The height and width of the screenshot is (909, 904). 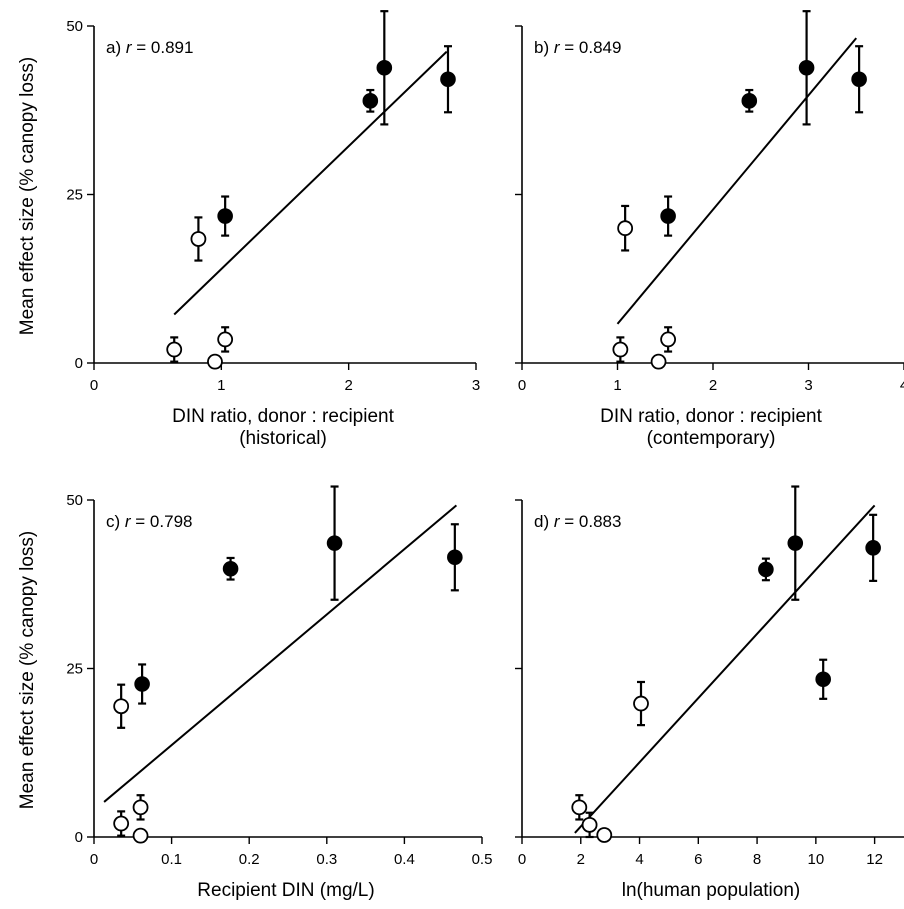 What do you see at coordinates (816, 859) in the screenshot?
I see `x-tick-label: 10` at bounding box center [816, 859].